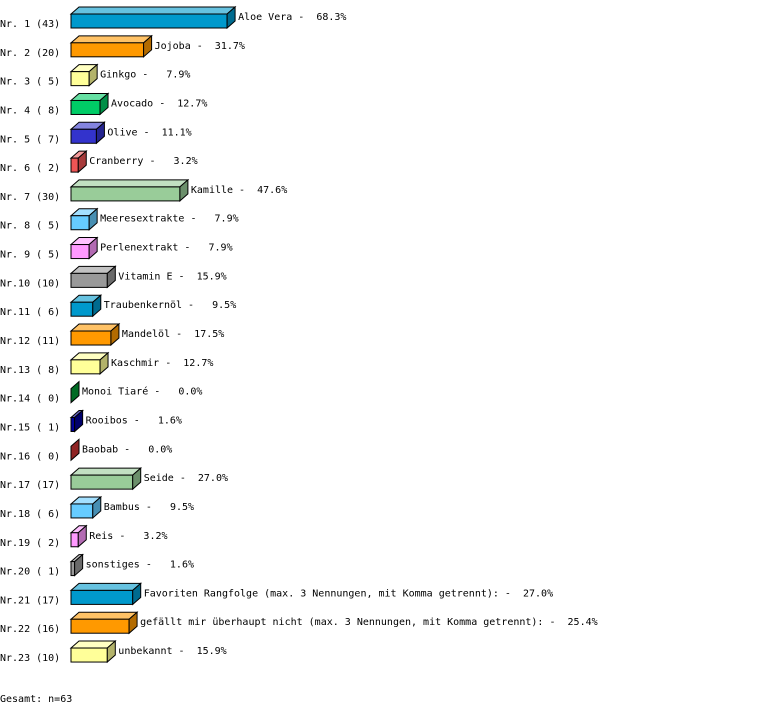  What do you see at coordinates (170, 305) in the screenshot?
I see `value-label: Traubenkernöl - 9.5%` at bounding box center [170, 305].